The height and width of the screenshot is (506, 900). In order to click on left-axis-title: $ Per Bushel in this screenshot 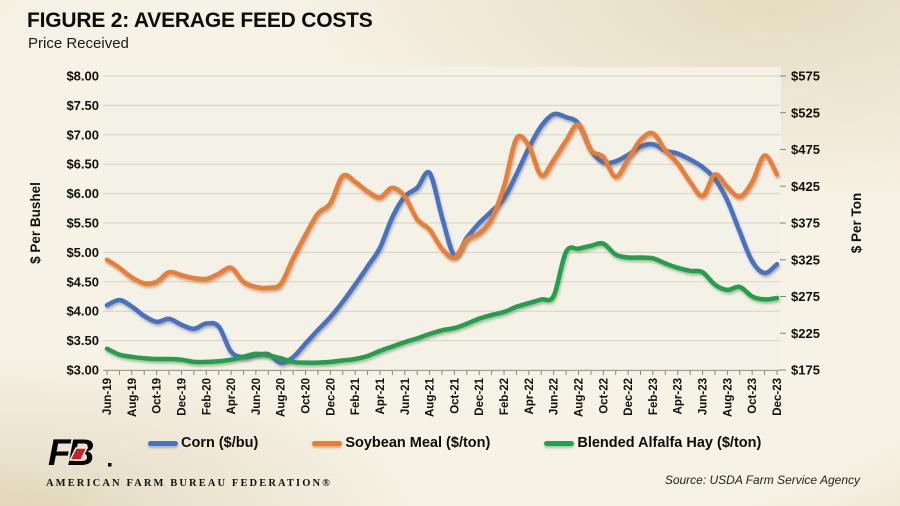, I will do `click(35, 223)`.